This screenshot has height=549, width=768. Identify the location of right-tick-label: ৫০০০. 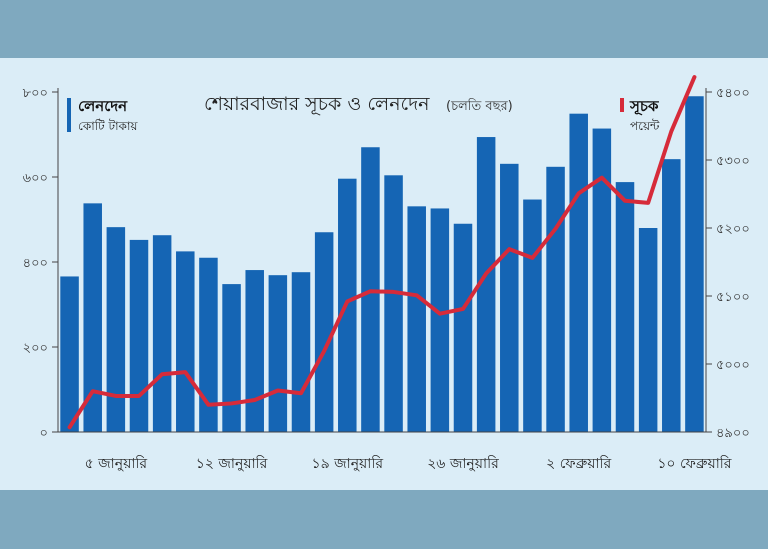
(733, 365).